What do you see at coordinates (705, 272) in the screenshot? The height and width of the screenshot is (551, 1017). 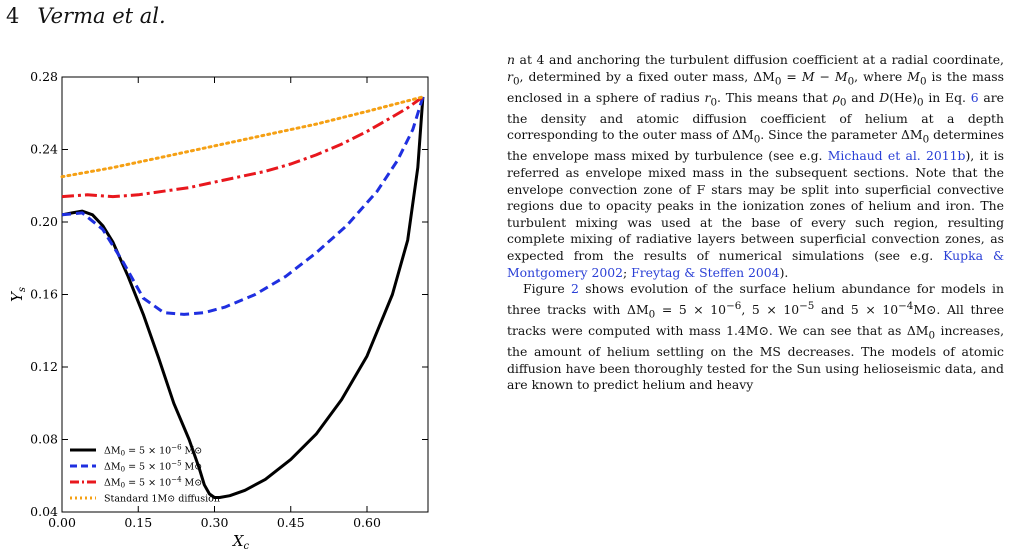 I see `citation-link-freytag: Freytag & Steffen 2004` at bounding box center [705, 272].